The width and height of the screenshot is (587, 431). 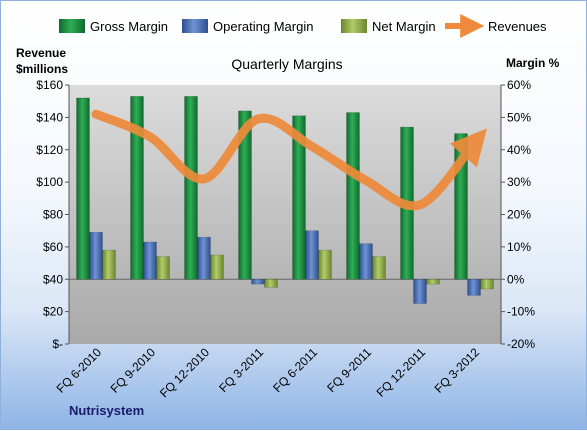 I want to click on y-right-tick-label: -10%, so click(x=521, y=312).